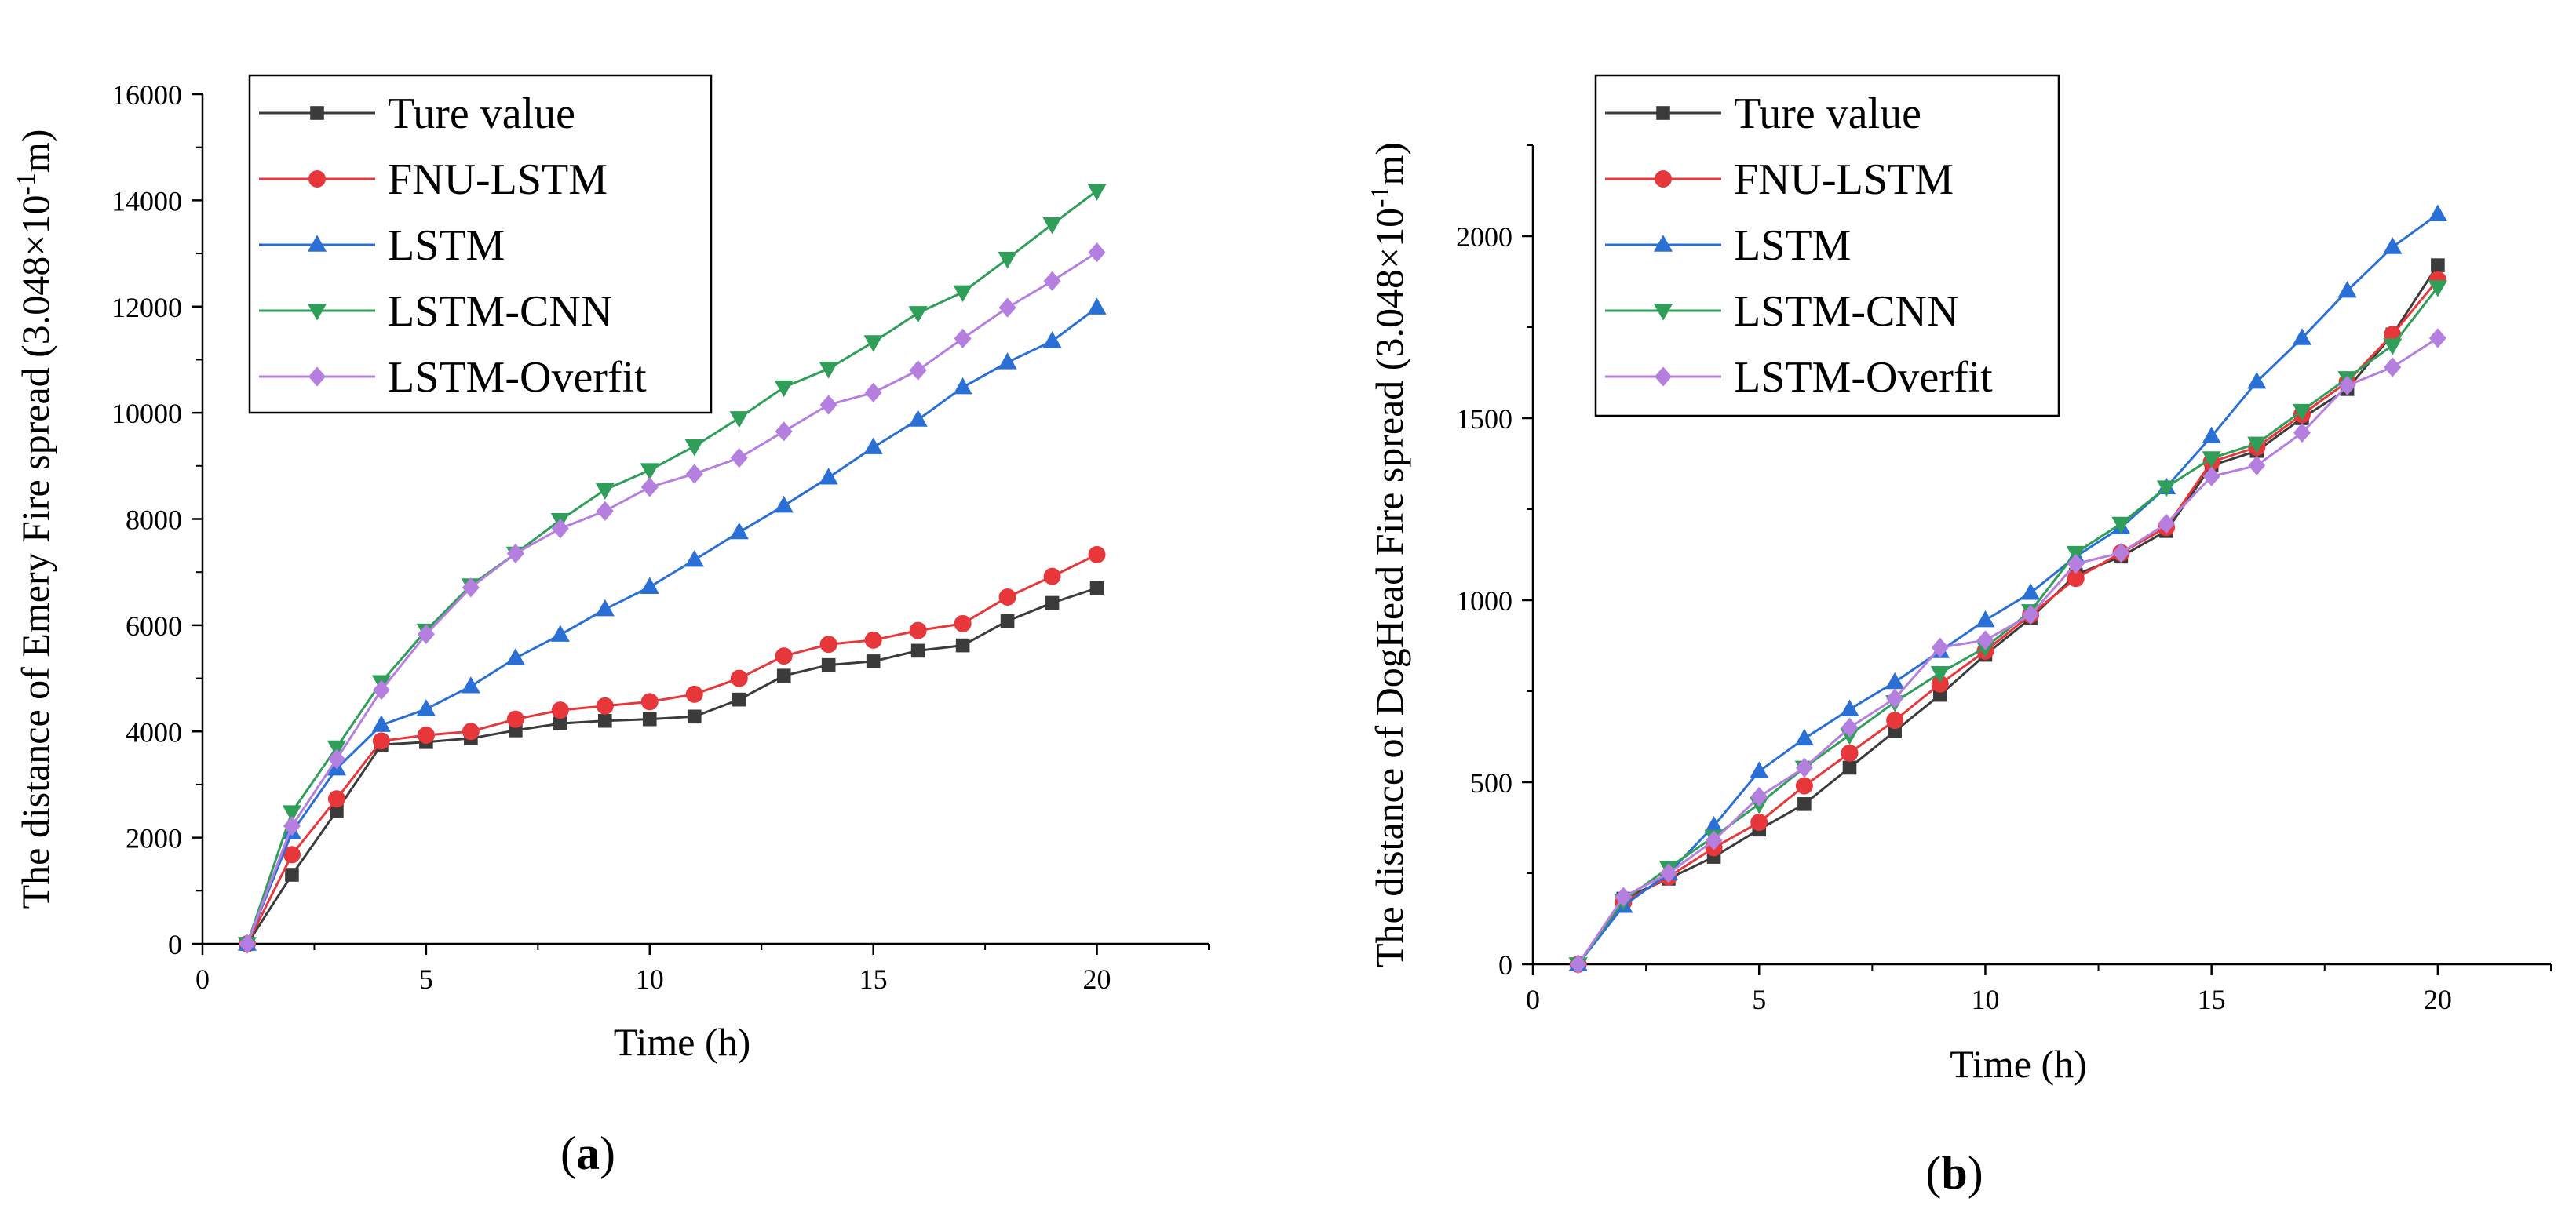 The width and height of the screenshot is (2576, 1231). I want to click on legend-label-b-0: Ture value, so click(1827, 114).